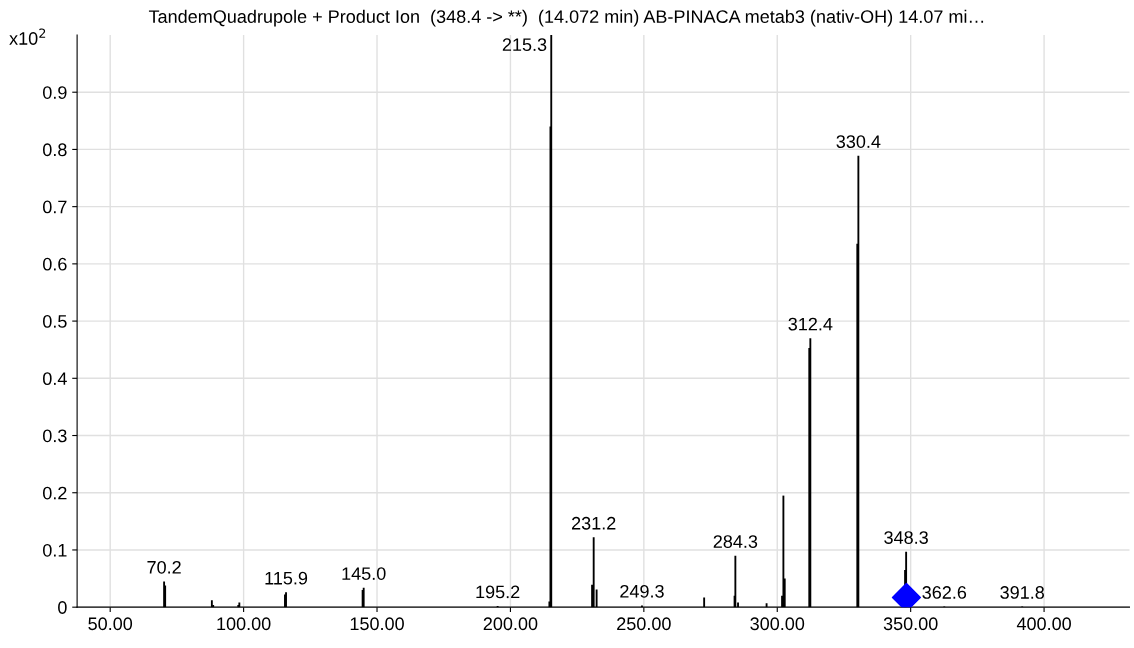  I want to click on annotation: 115.9, so click(286, 578).